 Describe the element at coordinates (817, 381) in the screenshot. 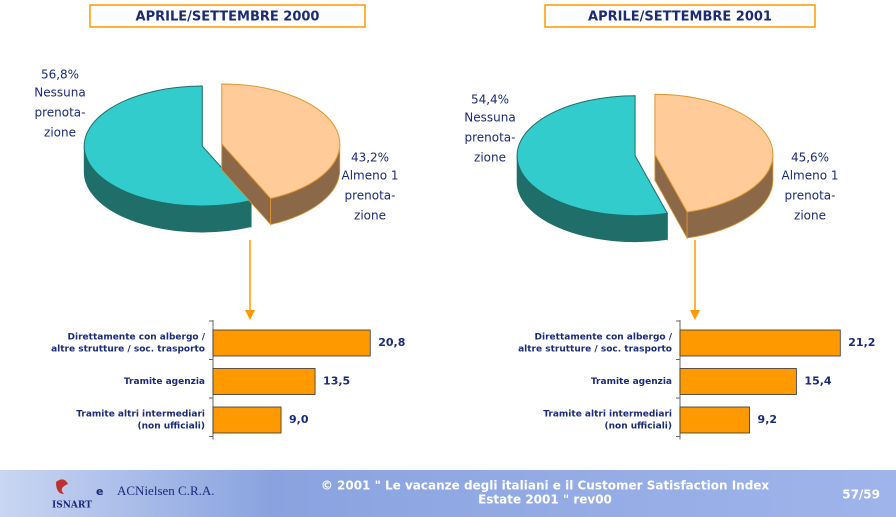

I see `value-label: 15,4` at that location.